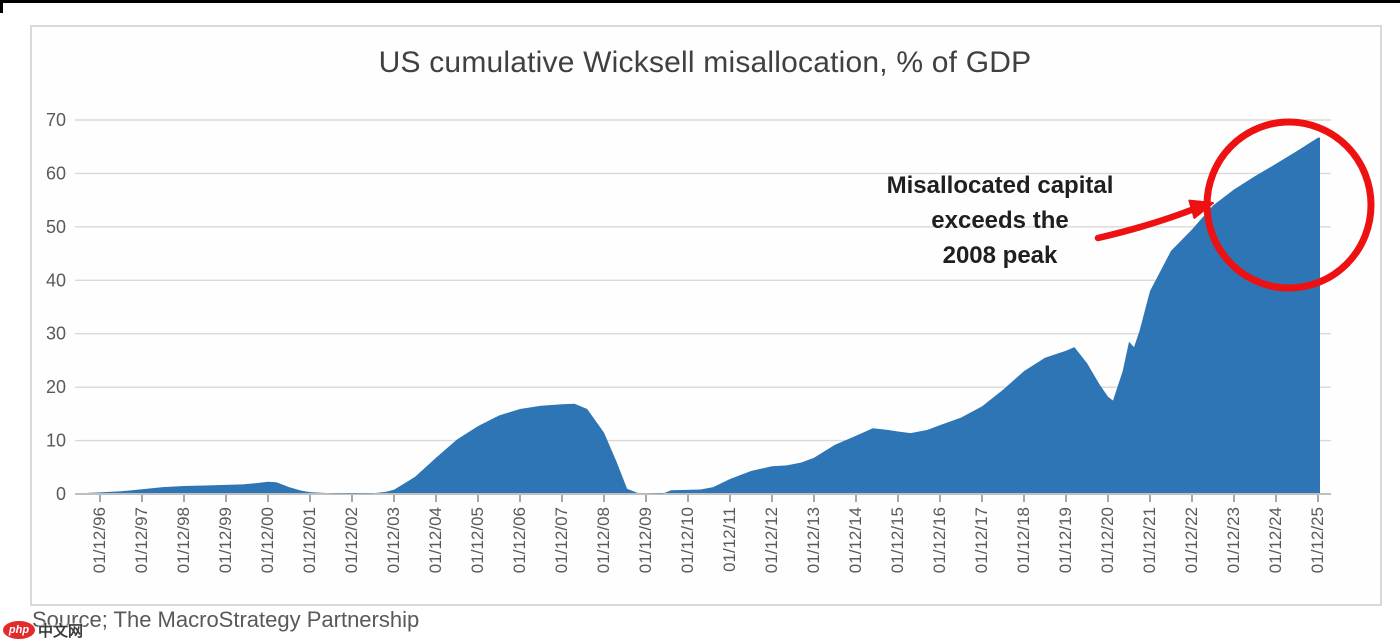 This screenshot has width=1400, height=642. Describe the element at coordinates (141, 540) in the screenshot. I see `x-tick-label: 01/12/97` at that location.